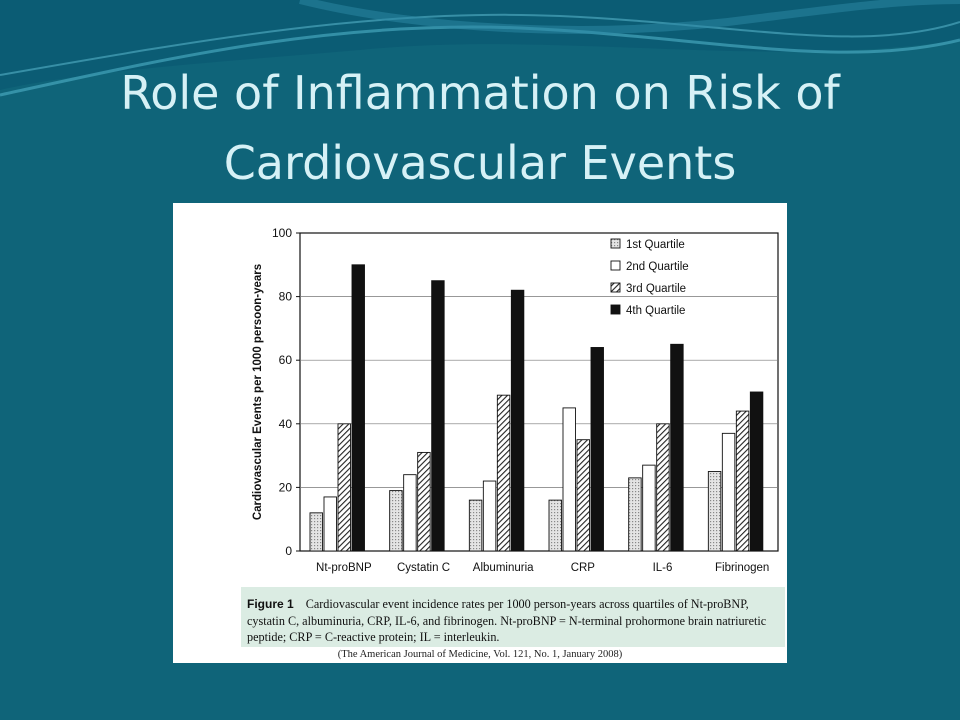 The image size is (960, 720). Describe the element at coordinates (286, 360) in the screenshot. I see `y-tick-label: 60` at that location.